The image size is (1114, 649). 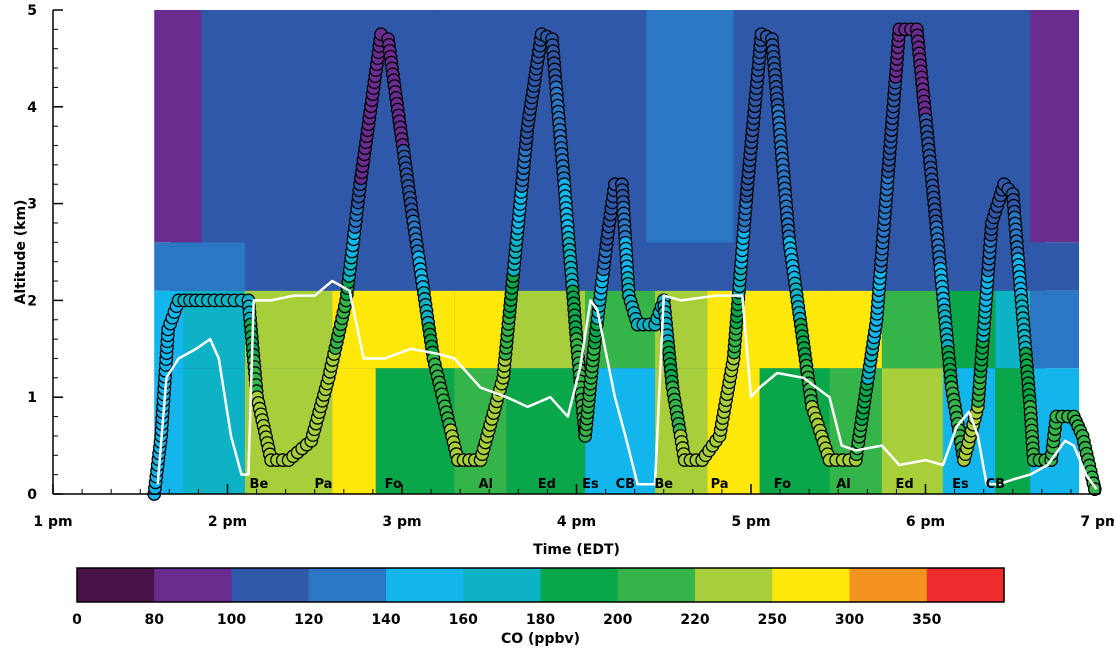 I want to click on colorbar: 0 80 100 120 140 160 180 200 220 250 300 350, so click(x=538, y=597).